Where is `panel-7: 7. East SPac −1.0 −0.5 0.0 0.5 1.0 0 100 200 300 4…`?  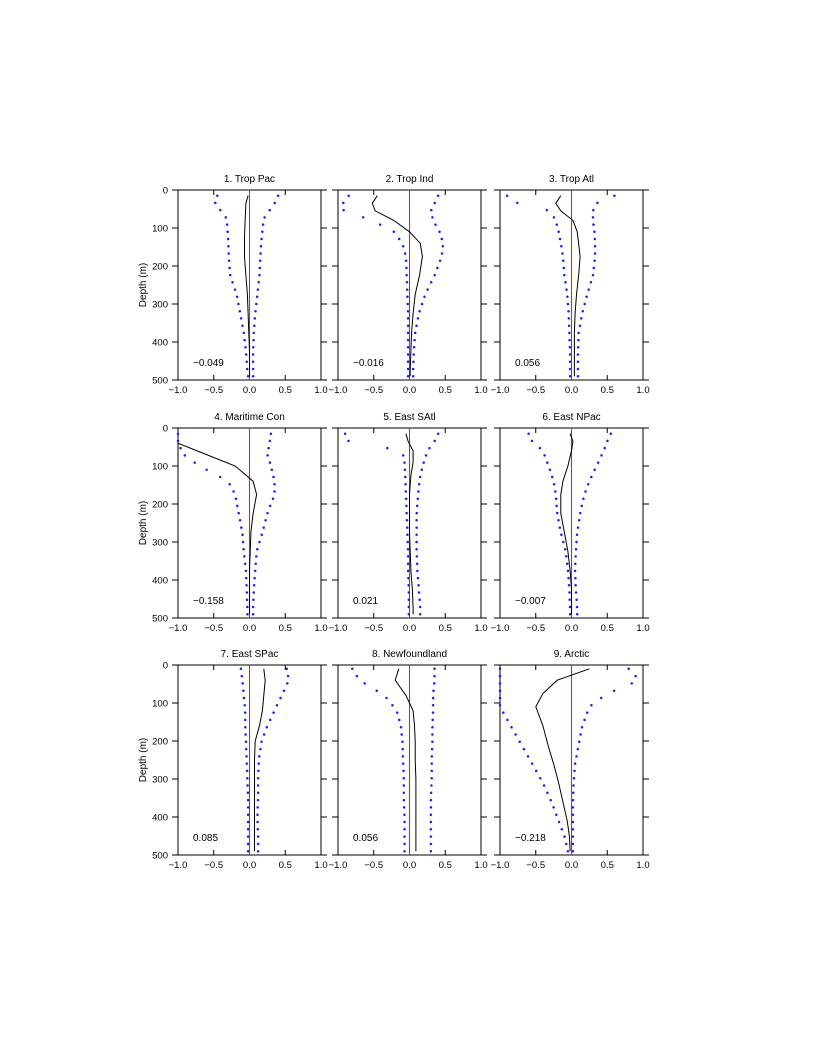
panel-7: 7. East SPac −1.0 −0.5 0.0 0.5 1.0 0 100 200 300 4… is located at coordinates (233, 760).